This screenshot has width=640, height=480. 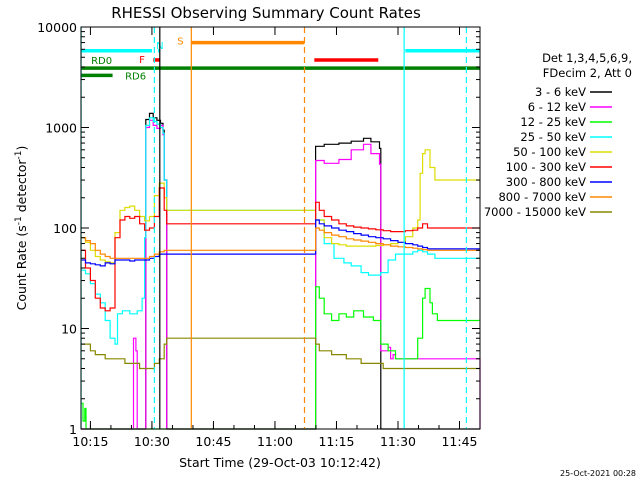 What do you see at coordinates (90, 441) in the screenshot?
I see `x-tick-label-0: 10:15` at bounding box center [90, 441].